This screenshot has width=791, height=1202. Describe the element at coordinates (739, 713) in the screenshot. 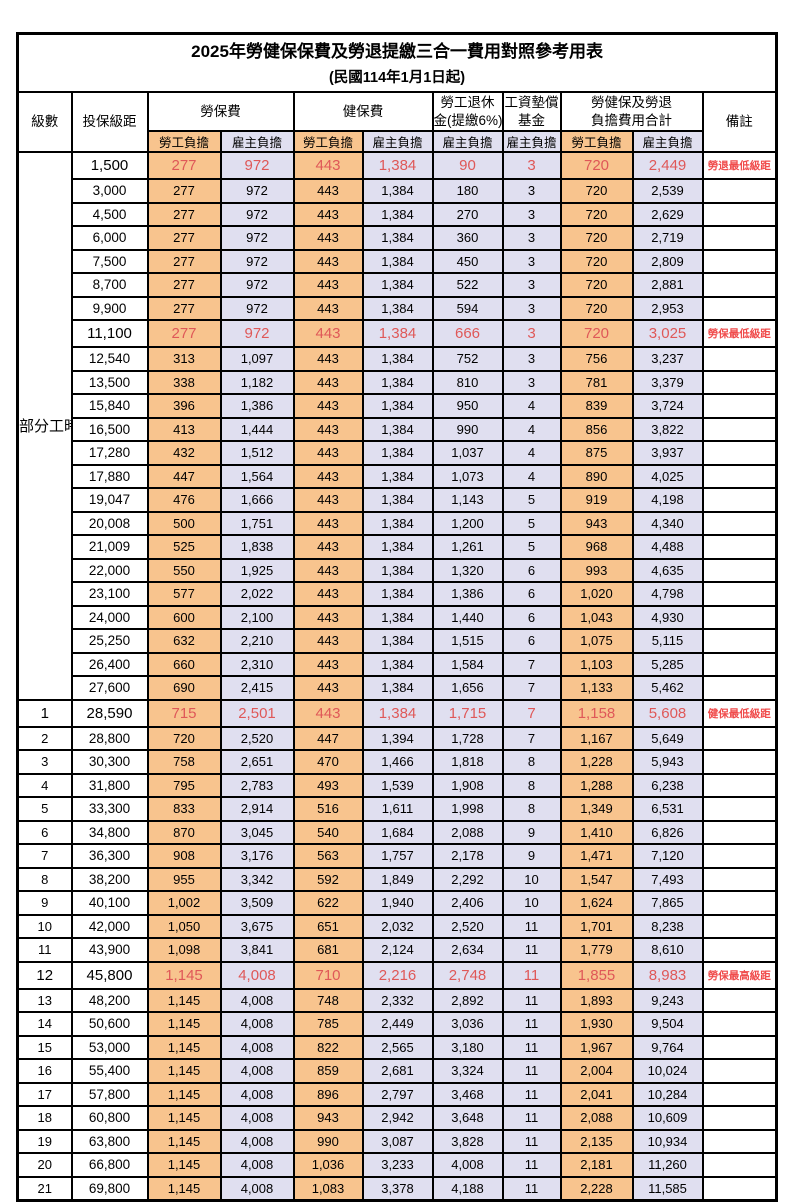

I see `remark-cell: 健保最低級距` at that location.